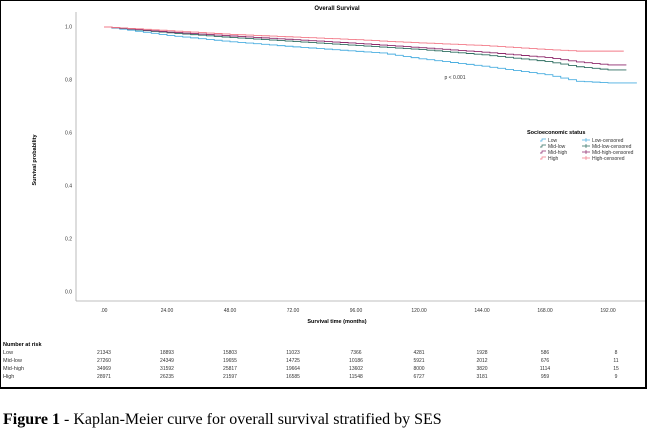 This screenshot has width=664, height=445. Describe the element at coordinates (608, 311) in the screenshot. I see `x-tick-label: 192.00` at that location.